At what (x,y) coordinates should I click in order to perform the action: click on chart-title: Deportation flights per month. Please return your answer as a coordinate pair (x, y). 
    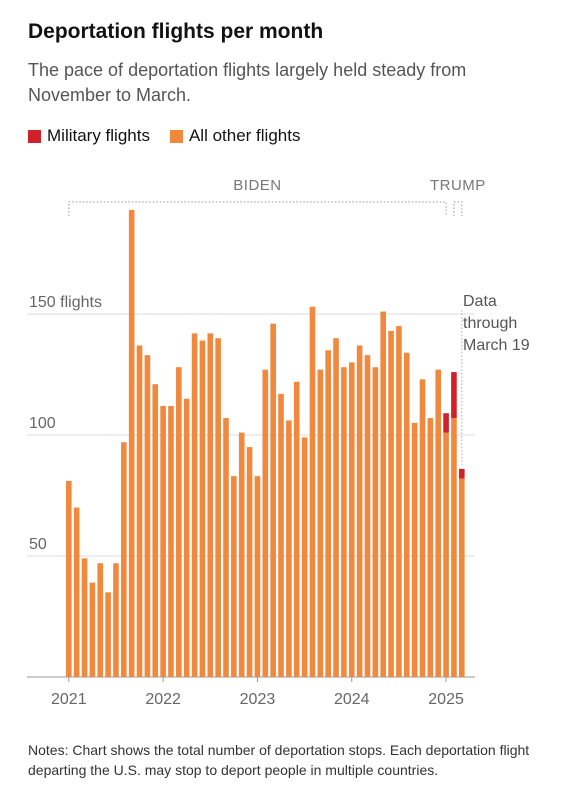
    Looking at the image, I should click on (176, 31).